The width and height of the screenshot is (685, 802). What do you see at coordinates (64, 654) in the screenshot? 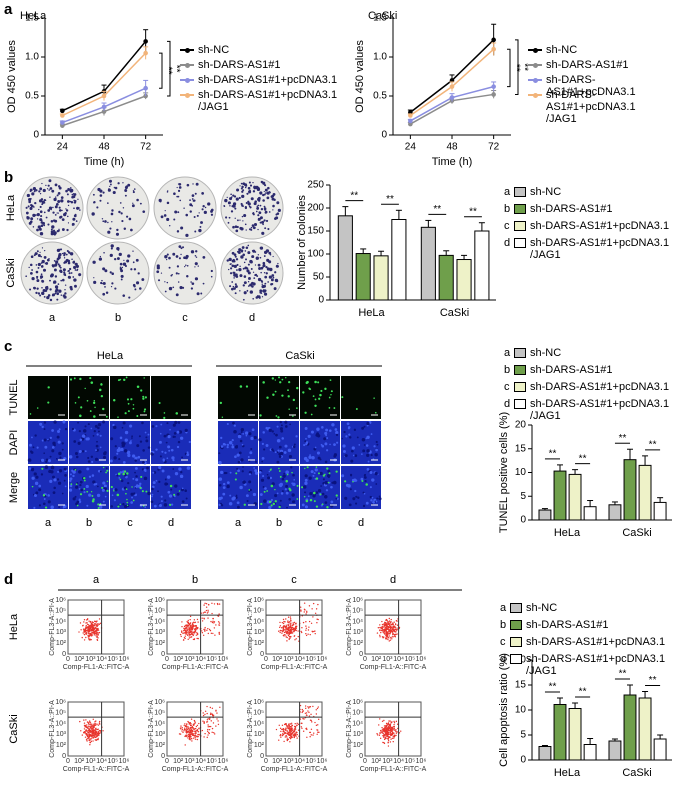
I see `flow-y-tick: 0` at bounding box center [64, 654].